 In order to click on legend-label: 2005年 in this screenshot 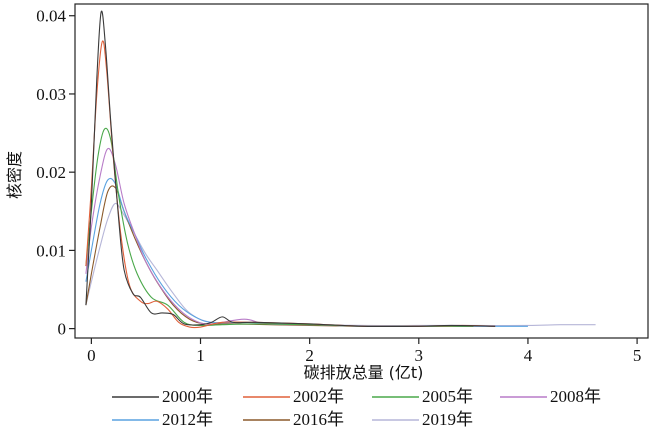, I will do `click(447, 396)`.